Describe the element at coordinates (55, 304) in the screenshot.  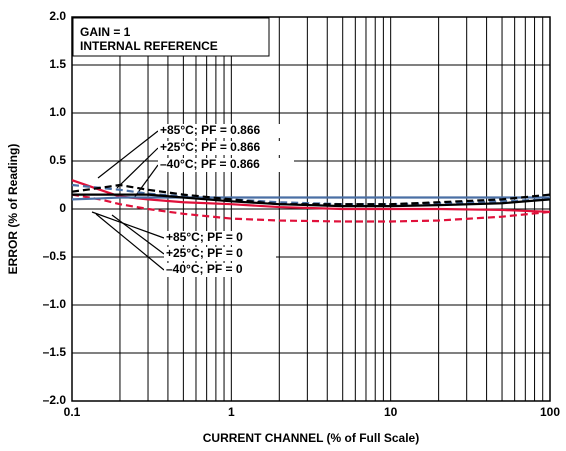
I see `y-tick-label: –1.0` at that location.